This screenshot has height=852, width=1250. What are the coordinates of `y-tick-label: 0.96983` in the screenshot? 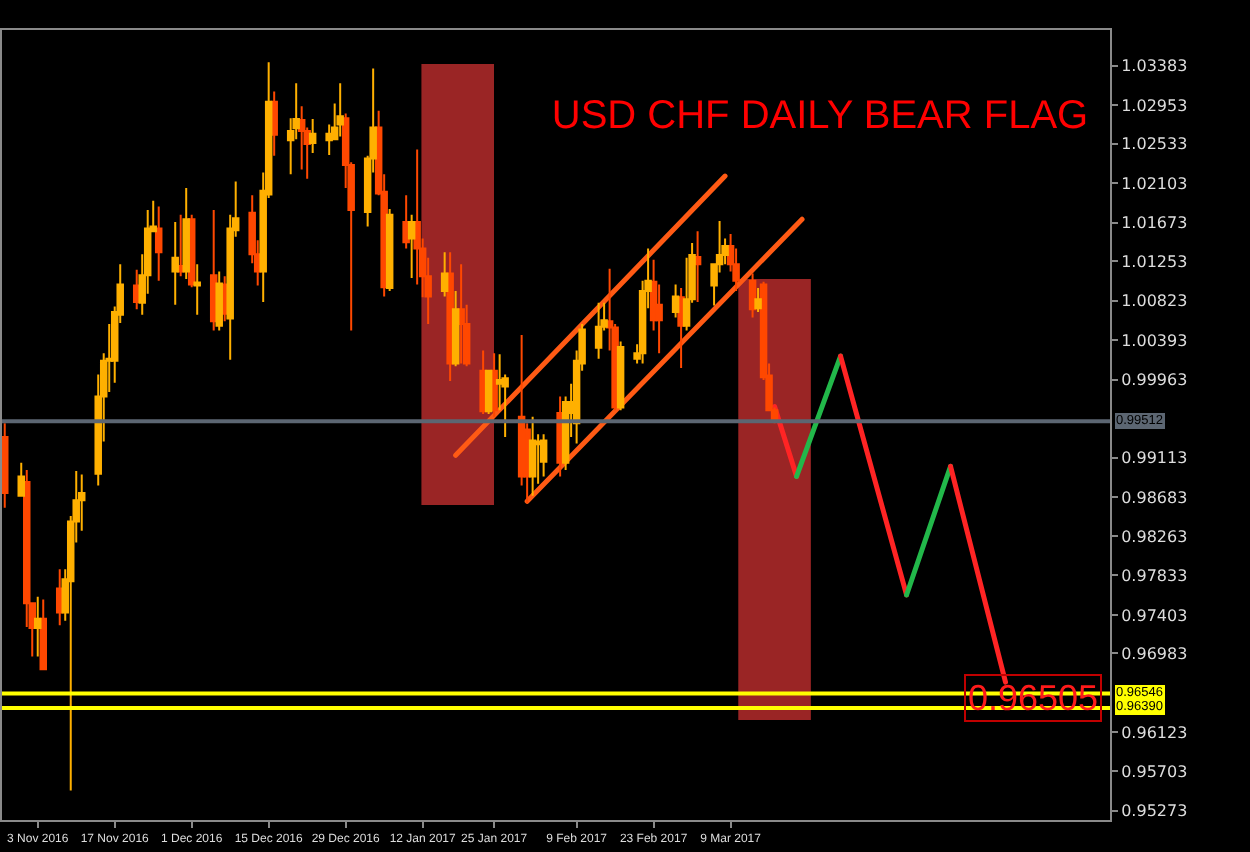 It's located at (1154, 654).